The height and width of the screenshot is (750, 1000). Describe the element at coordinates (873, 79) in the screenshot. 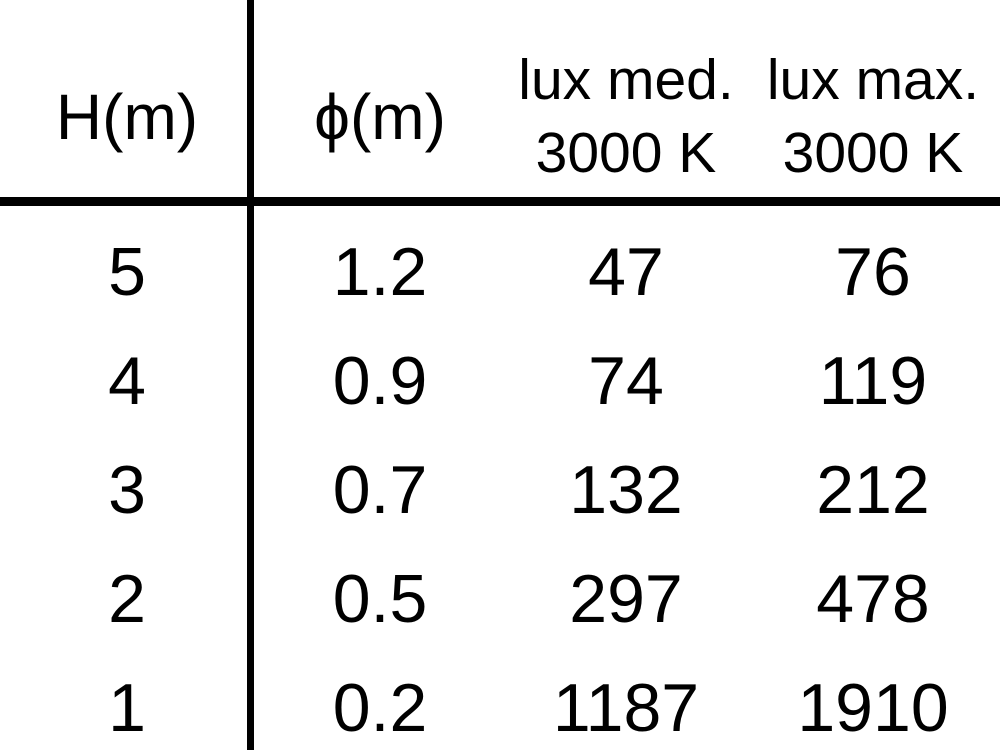

I see `header-lux-max-line1: lux max.` at that location.